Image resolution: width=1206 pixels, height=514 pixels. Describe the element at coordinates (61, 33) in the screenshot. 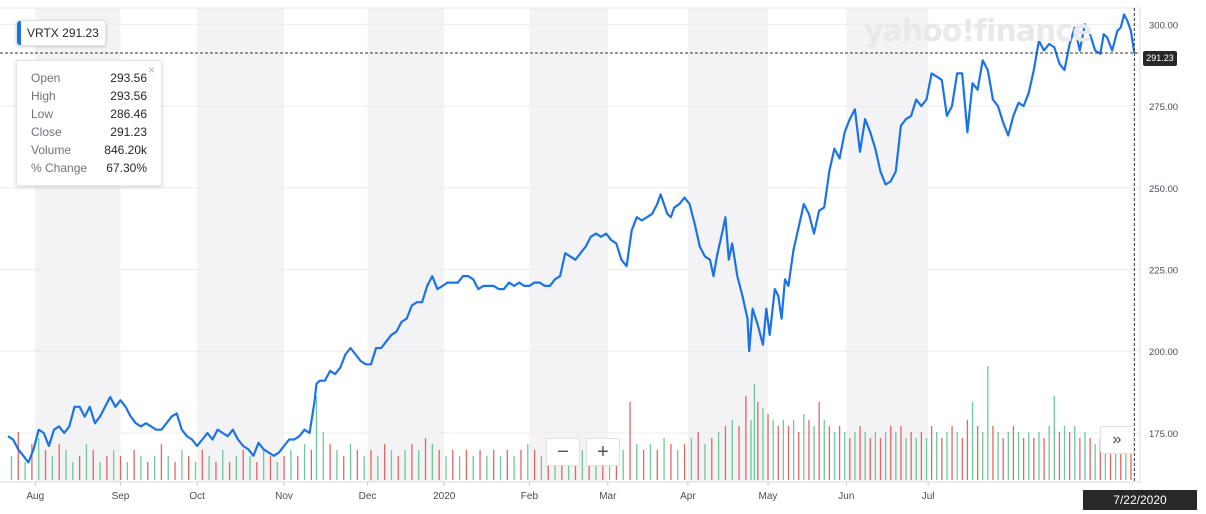

I see `ticker-label: VRTX 291.23` at that location.